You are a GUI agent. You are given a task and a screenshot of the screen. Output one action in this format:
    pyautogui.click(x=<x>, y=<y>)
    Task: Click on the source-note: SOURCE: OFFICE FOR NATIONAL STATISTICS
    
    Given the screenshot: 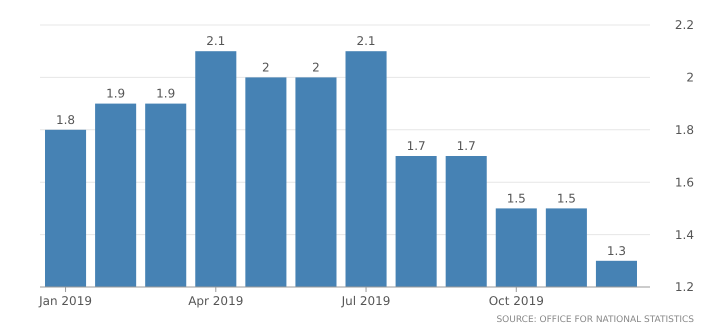 What is the action you would take?
    pyautogui.click(x=595, y=320)
    